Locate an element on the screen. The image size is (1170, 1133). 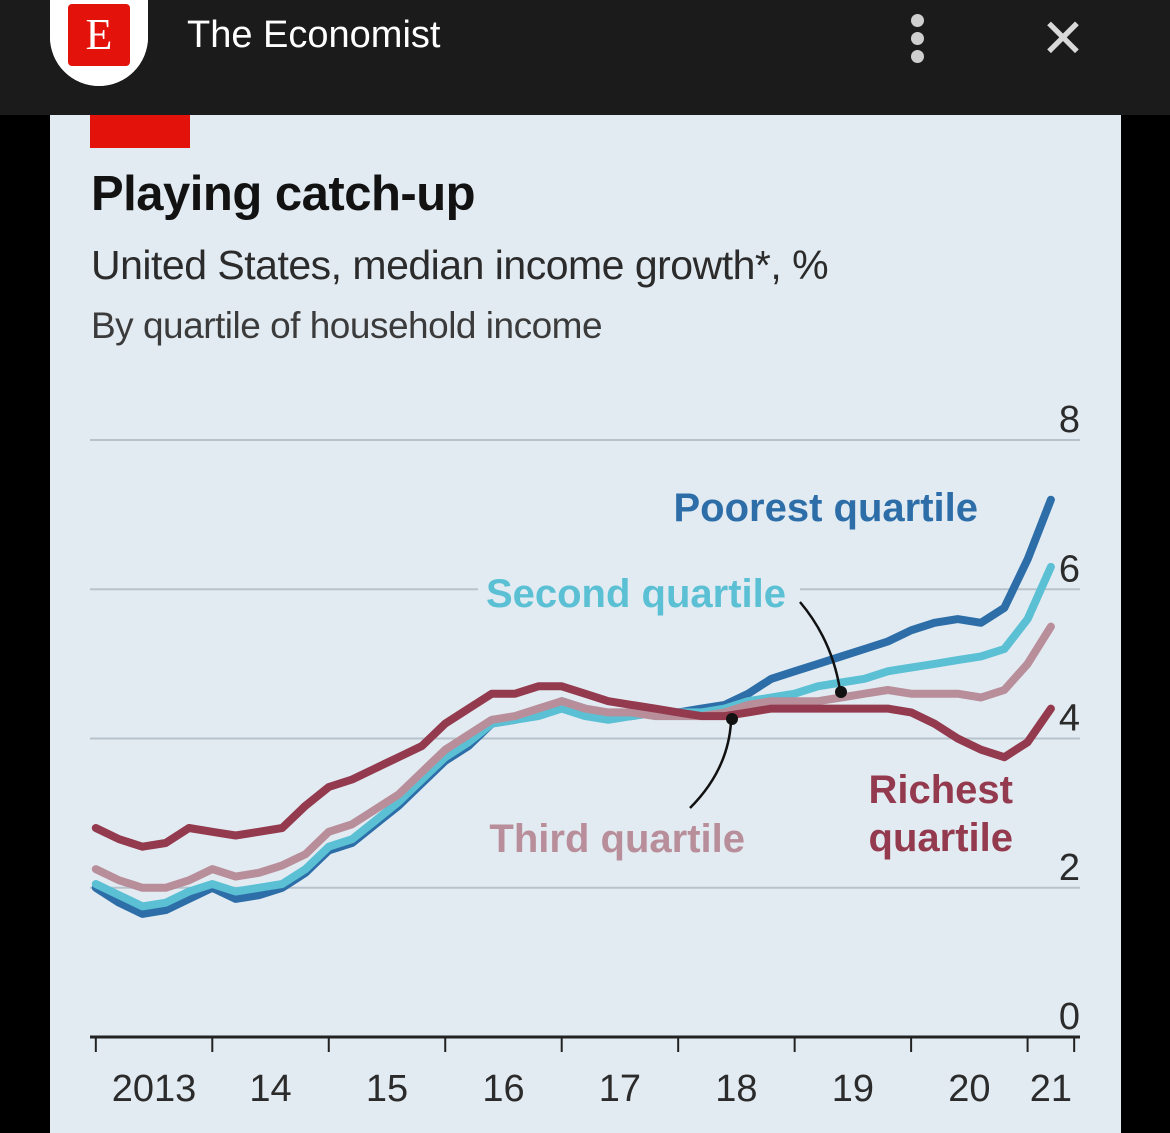
y-tick-label-4: 4 is located at coordinates (1069, 719).